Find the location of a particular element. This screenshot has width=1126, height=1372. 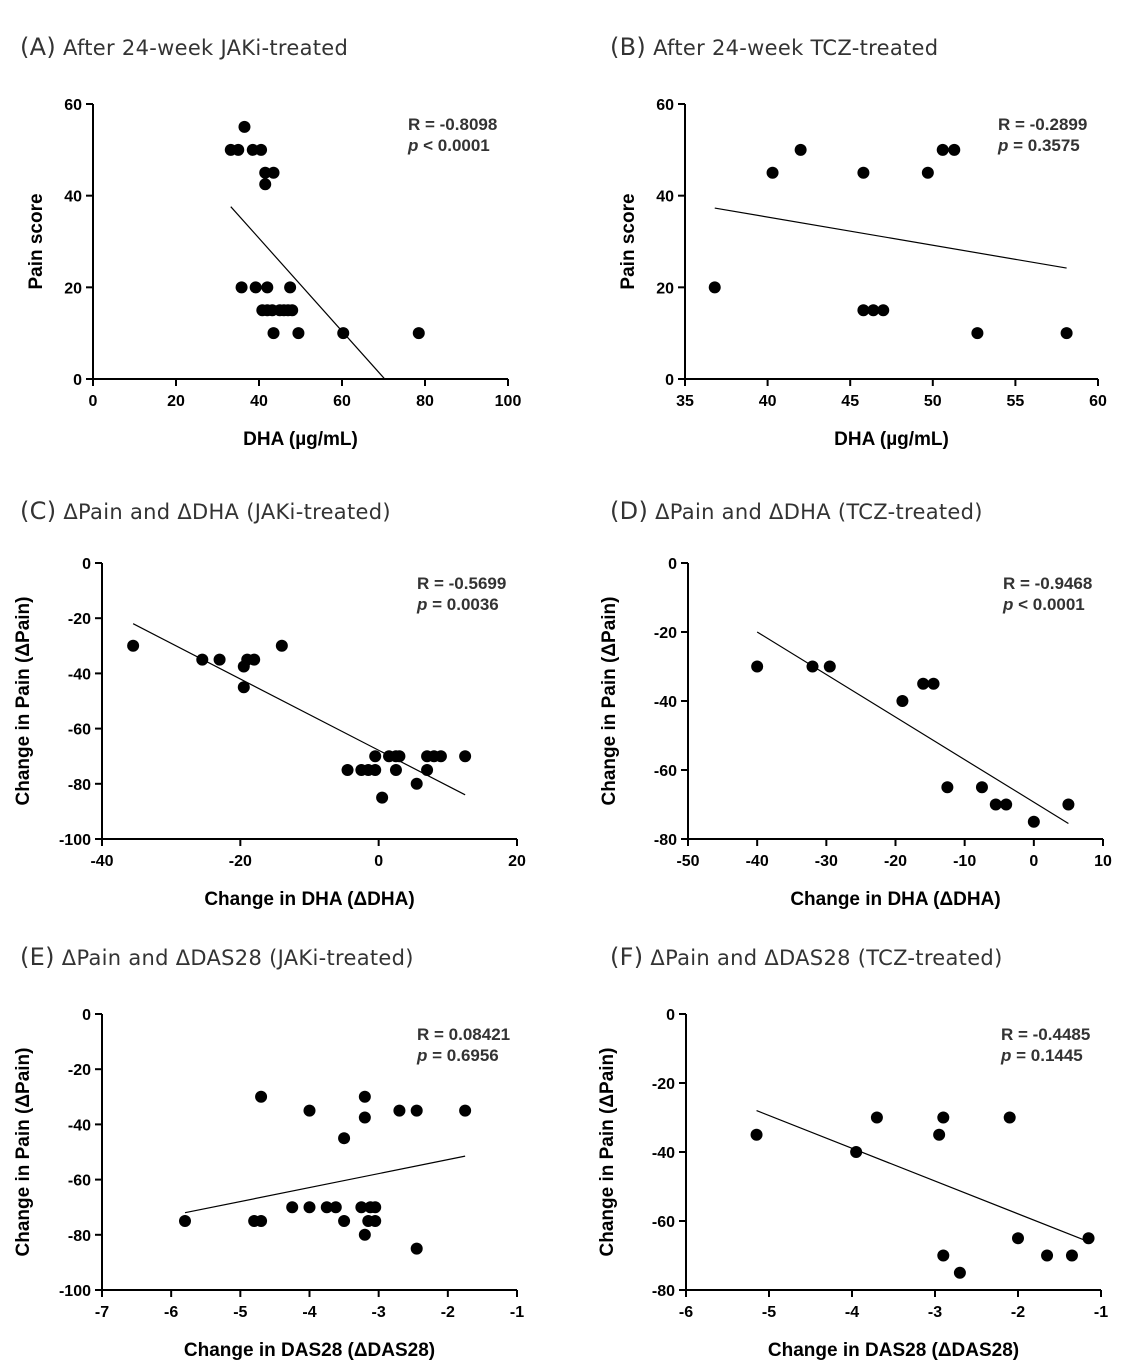

panel-letter: (D) is located at coordinates (629, 511).